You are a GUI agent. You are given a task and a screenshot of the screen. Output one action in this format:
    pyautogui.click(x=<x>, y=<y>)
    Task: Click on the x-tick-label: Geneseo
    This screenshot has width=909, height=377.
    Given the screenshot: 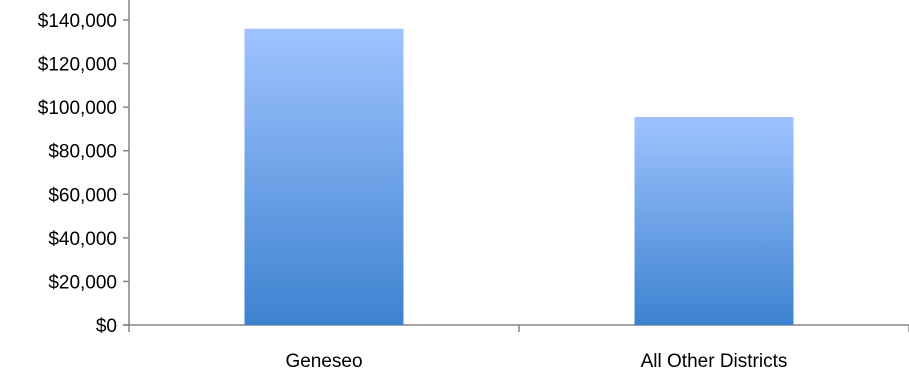 What is the action you would take?
    pyautogui.click(x=323, y=361)
    